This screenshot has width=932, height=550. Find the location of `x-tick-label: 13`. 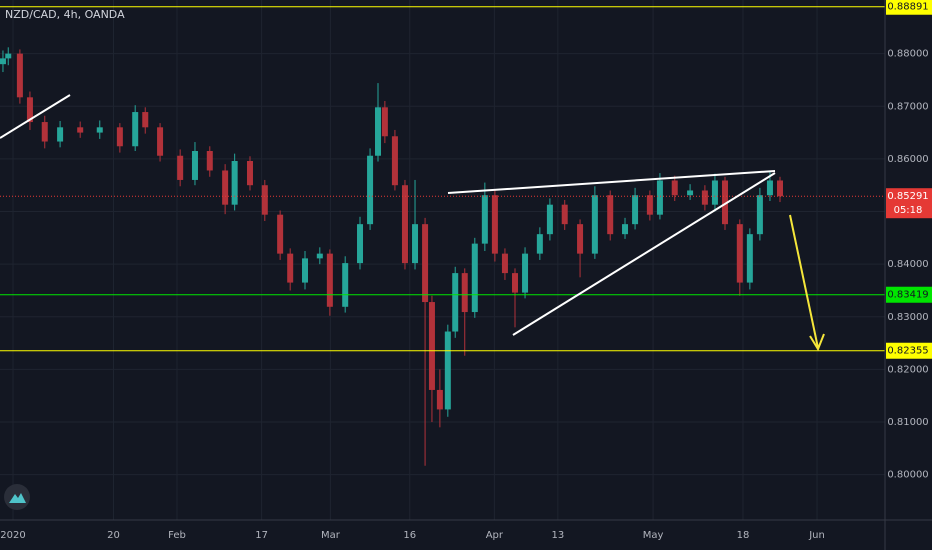

x-tick-label: 13 is located at coordinates (557, 535).